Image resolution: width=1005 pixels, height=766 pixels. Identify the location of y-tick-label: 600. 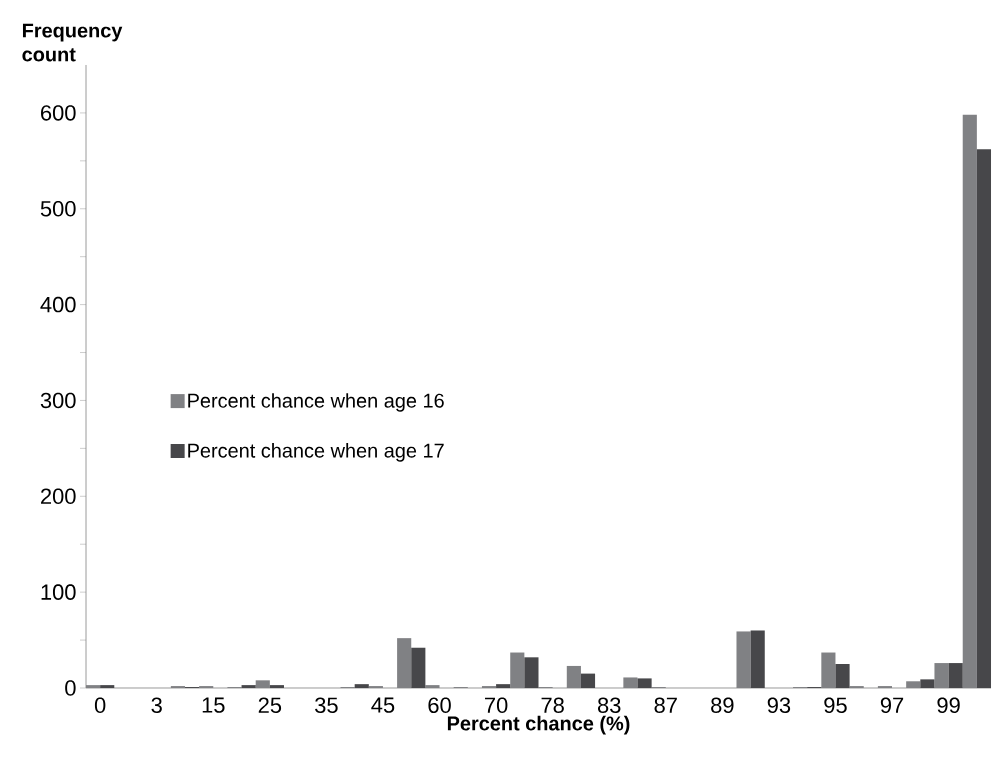
(58, 113).